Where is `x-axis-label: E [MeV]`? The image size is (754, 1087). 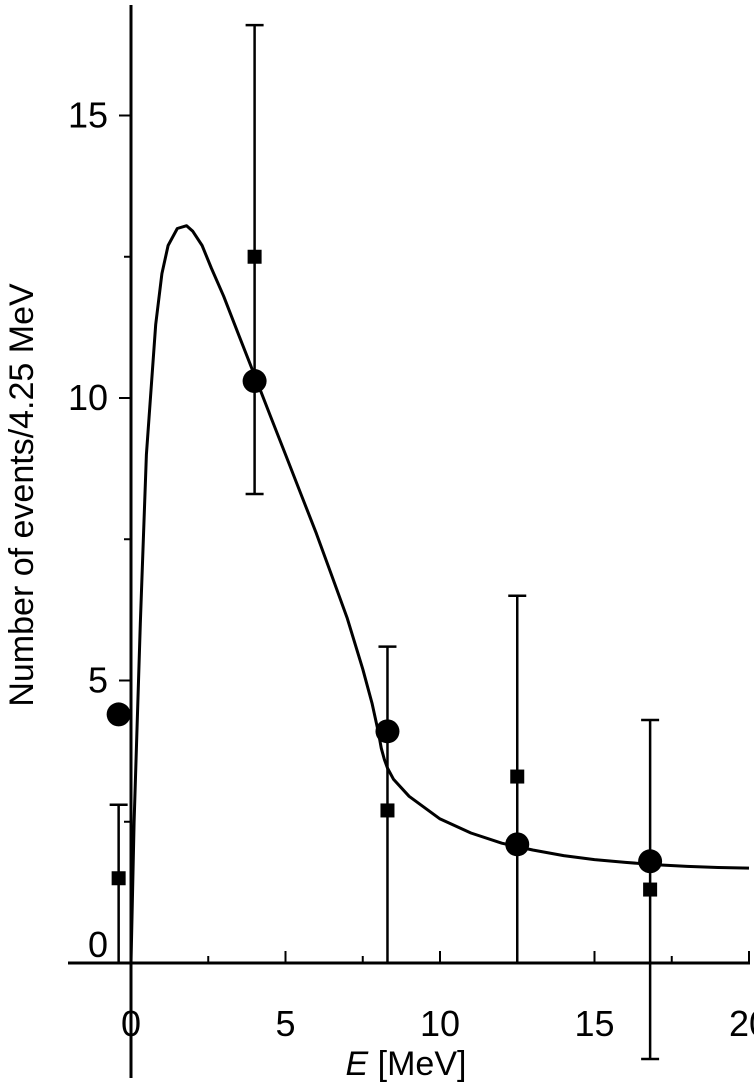 x-axis-label: E [MeV] is located at coordinates (406, 1064).